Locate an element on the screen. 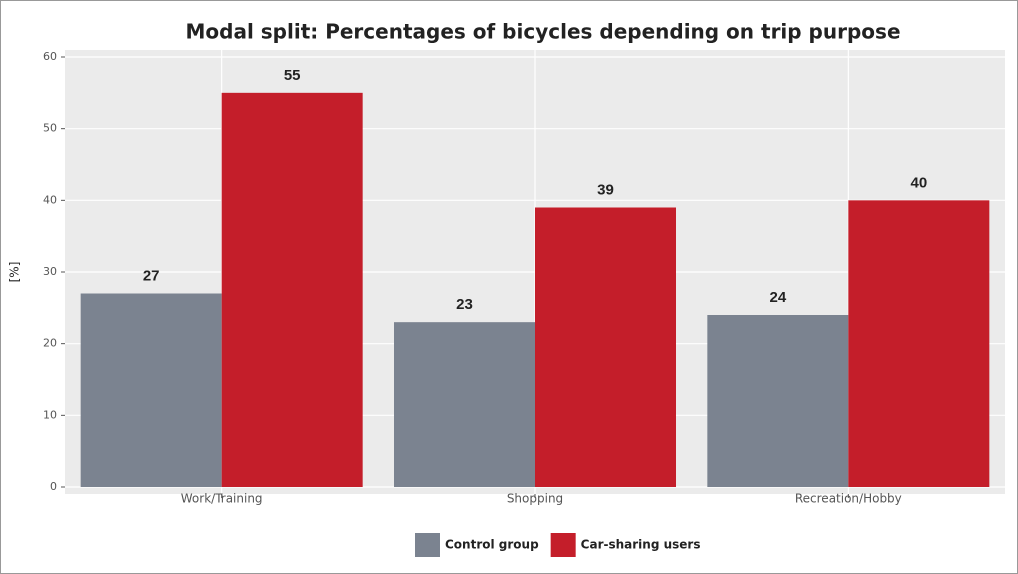  value-label: 39 is located at coordinates (605, 189).